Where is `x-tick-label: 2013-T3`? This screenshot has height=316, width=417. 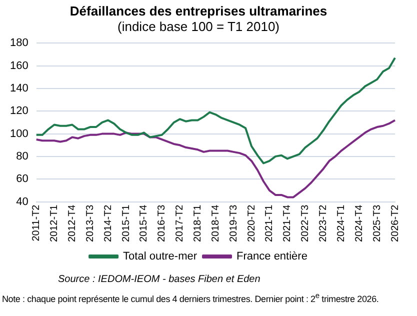 x-tick-label: 2013-T3 is located at coordinates (90, 223).